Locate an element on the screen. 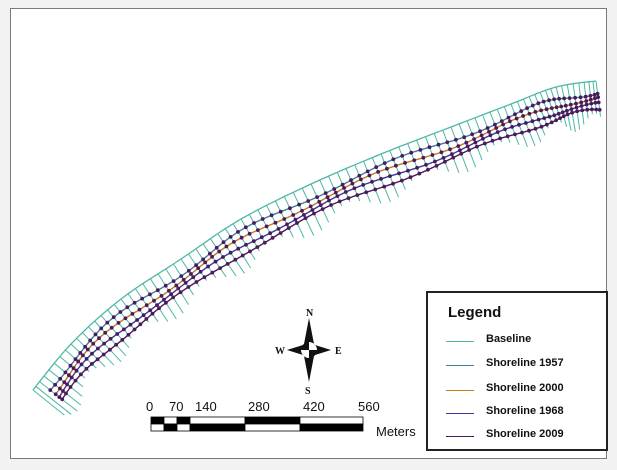 The image size is (617, 470). scale-unit-label: Meters is located at coordinates (396, 431).